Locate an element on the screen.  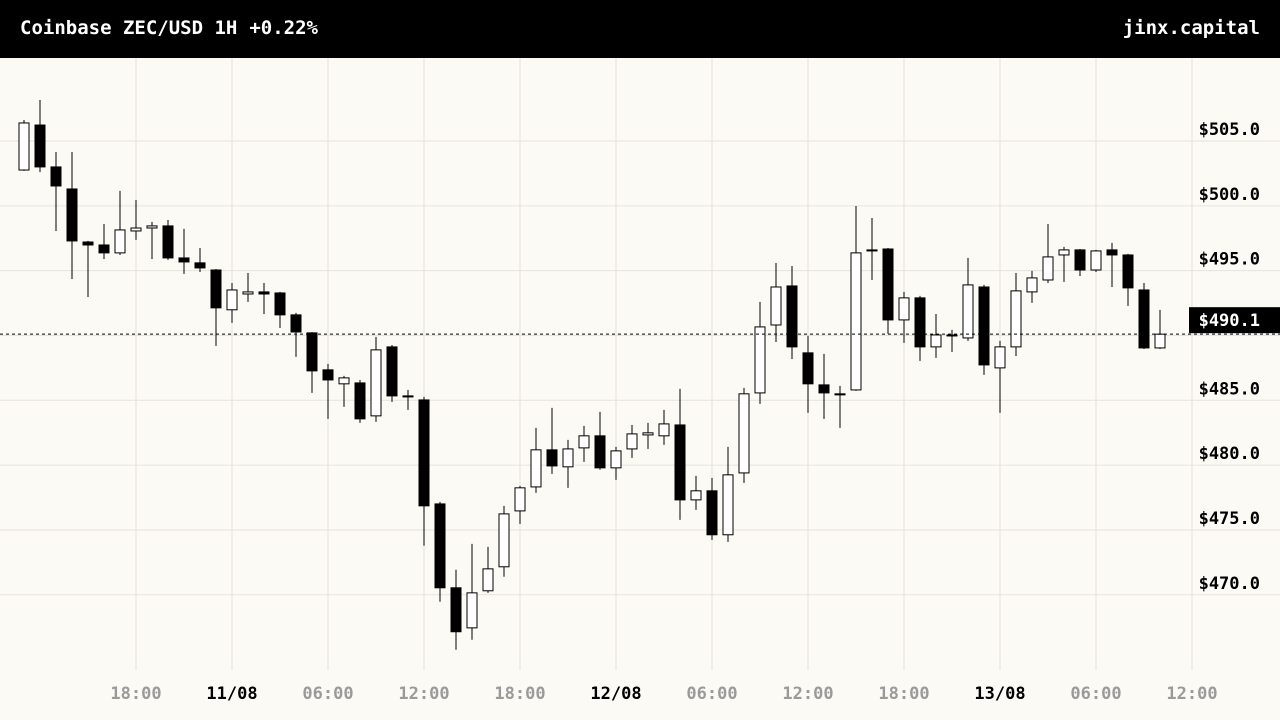
brand: jinx.capital is located at coordinates (1191, 28).